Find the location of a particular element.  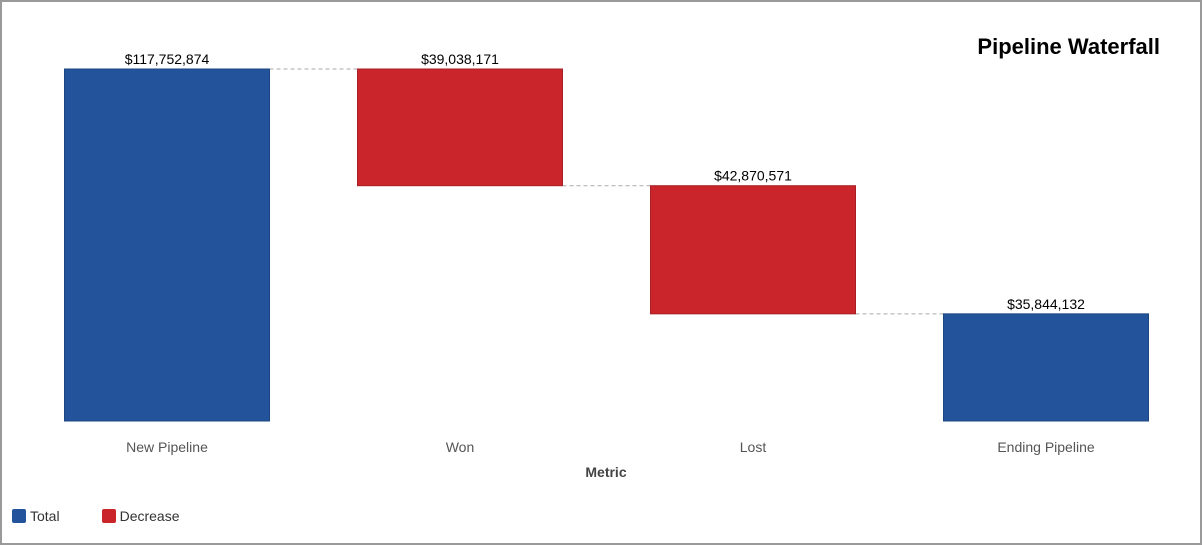

tick-label-lost: Lost is located at coordinates (753, 447).